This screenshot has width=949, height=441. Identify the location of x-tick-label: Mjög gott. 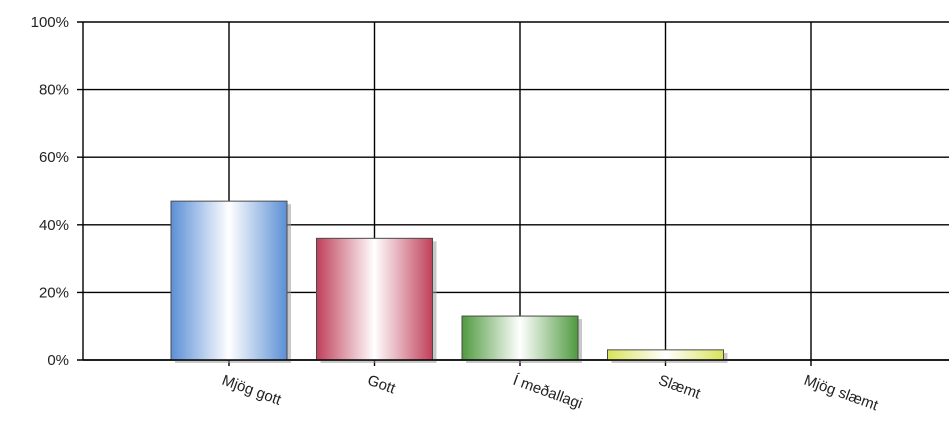
(252, 390).